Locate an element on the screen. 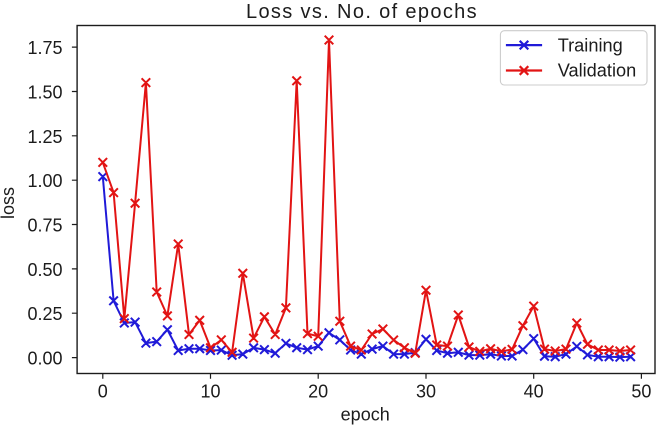 The height and width of the screenshot is (430, 658). svg-text: 0.50 is located at coordinates (44, 270).